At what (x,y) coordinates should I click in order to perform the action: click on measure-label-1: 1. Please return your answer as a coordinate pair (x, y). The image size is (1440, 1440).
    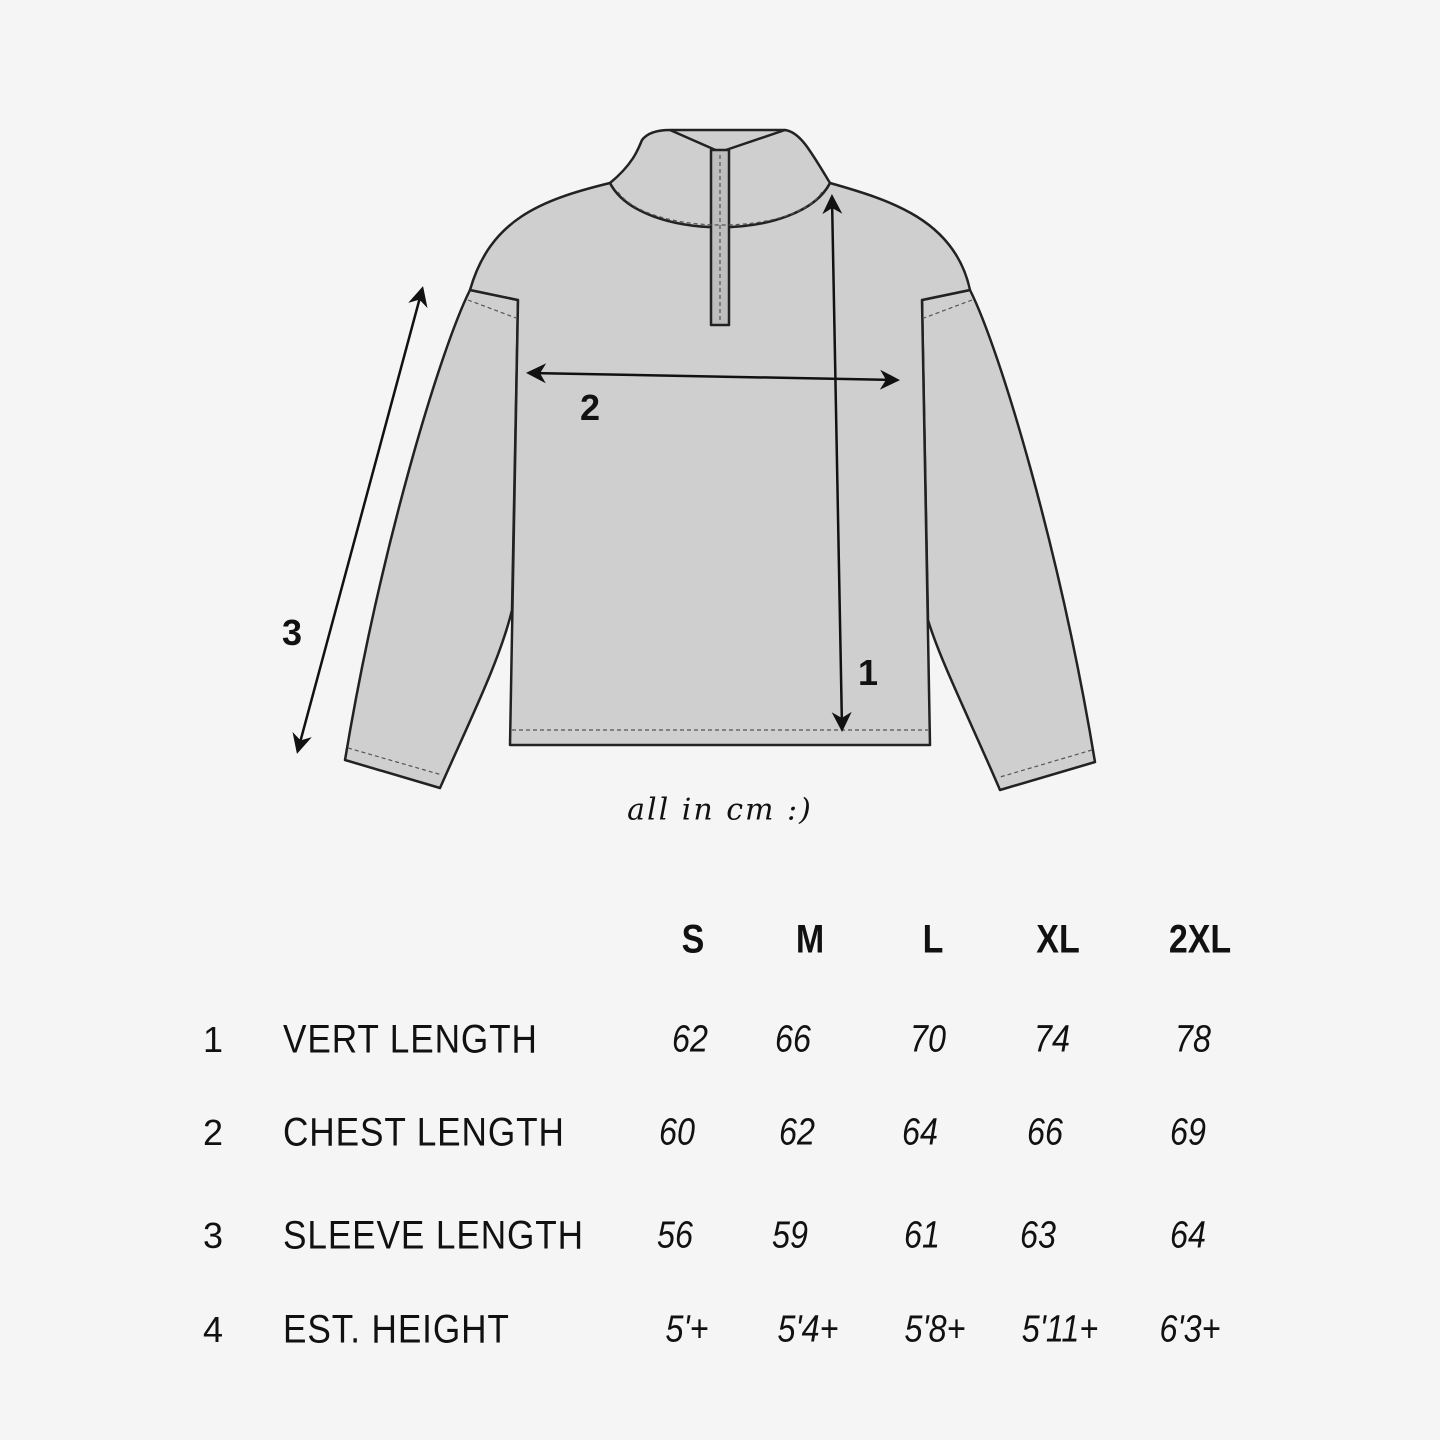
    Looking at the image, I should click on (868, 672).